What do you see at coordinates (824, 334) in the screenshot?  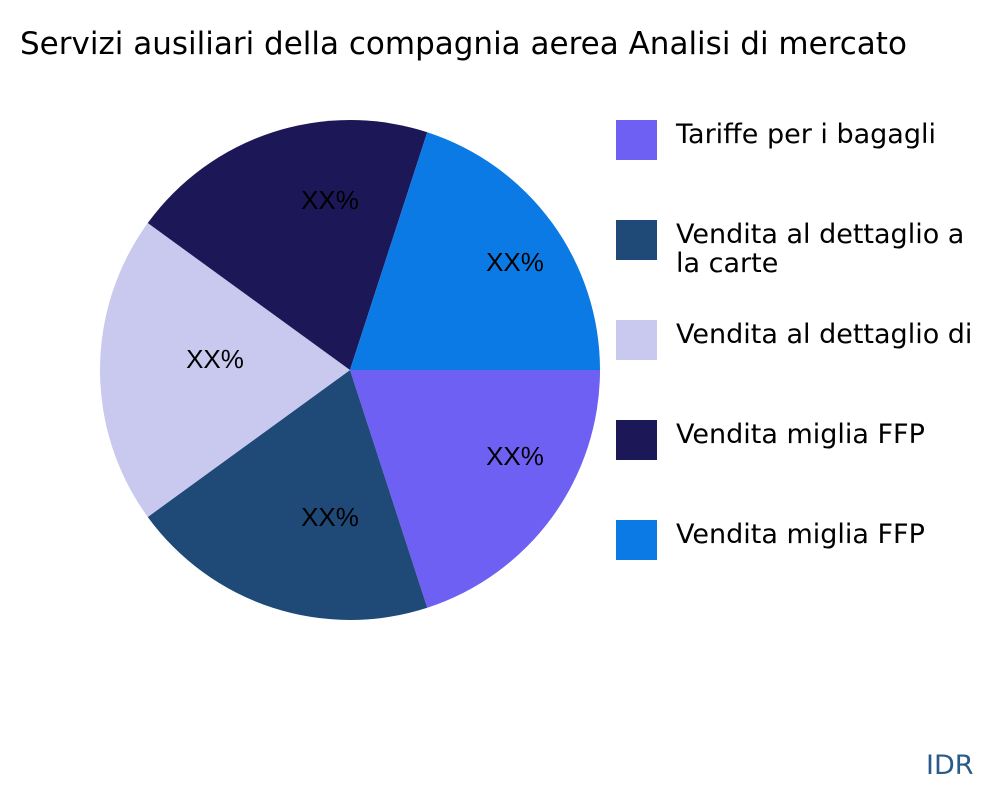 I see `legend-label: Vendita al dettaglio di` at bounding box center [824, 334].